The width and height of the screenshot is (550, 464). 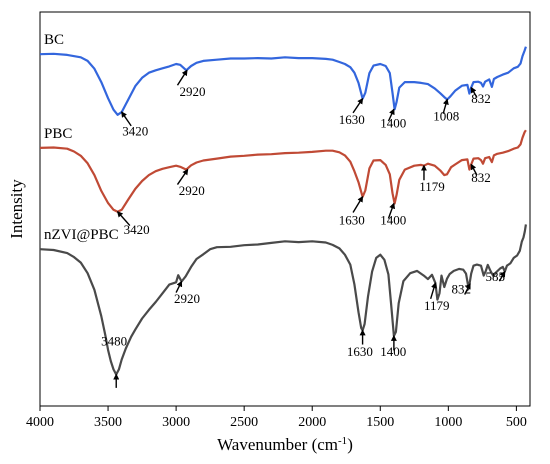 I want to click on x-tick-label: 4000, so click(x=40, y=422).